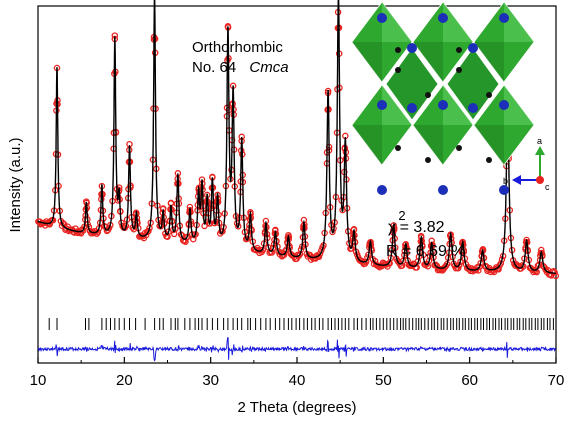  Describe the element at coordinates (268, 67) in the screenshot. I see `space-group-symbol: Cmca` at that location.